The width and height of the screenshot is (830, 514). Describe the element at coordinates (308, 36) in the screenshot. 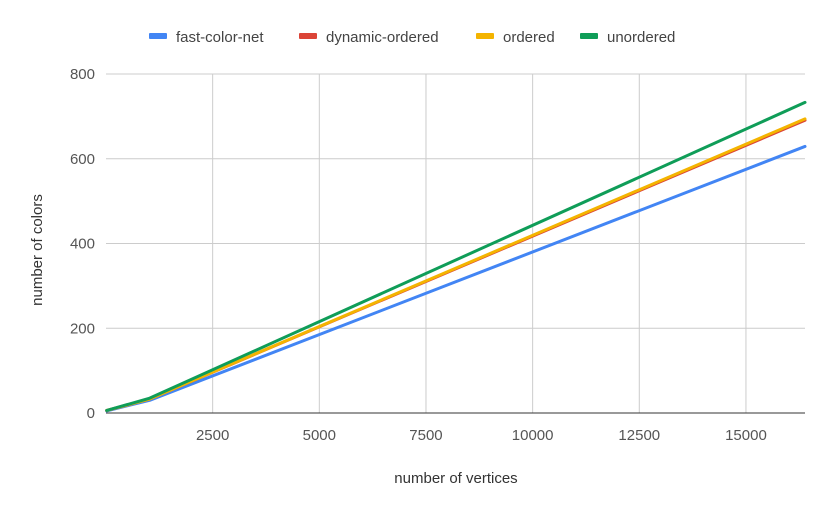

I see `legend-swatch-dynamic-ordered` at that location.